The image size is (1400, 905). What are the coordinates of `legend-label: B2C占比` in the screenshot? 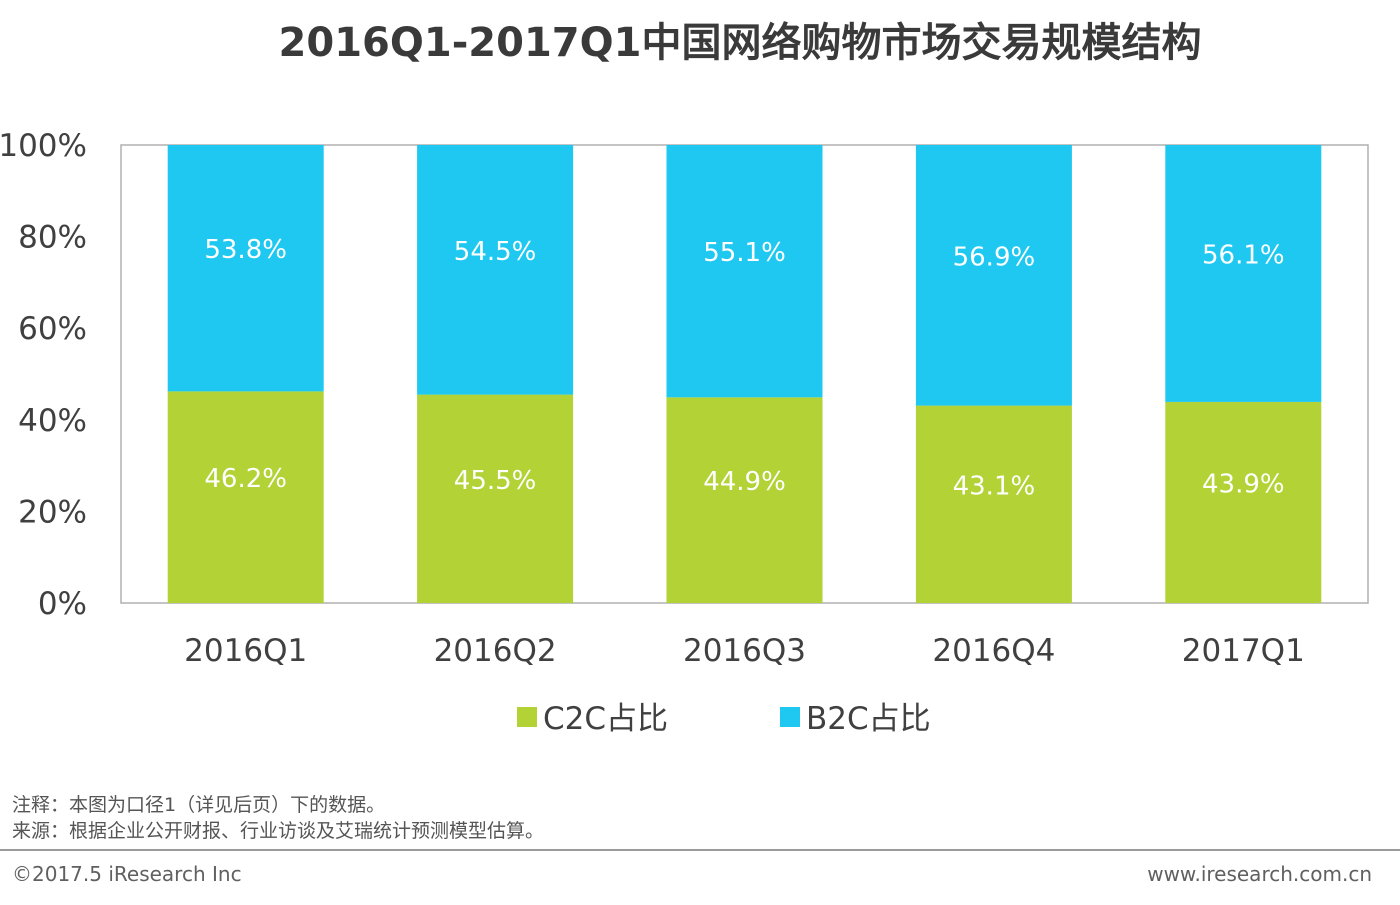 It's located at (868, 719).